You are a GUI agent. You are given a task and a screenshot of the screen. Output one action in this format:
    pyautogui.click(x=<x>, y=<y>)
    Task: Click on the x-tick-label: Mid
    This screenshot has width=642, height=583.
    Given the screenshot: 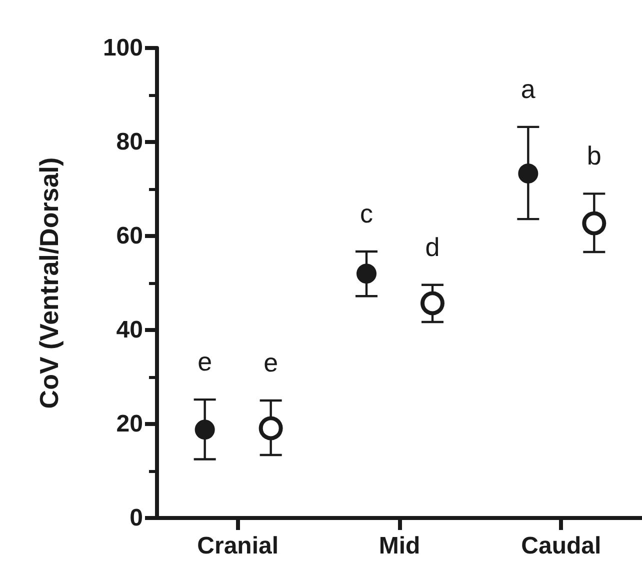 What is the action you would take?
    pyautogui.click(x=399, y=546)
    